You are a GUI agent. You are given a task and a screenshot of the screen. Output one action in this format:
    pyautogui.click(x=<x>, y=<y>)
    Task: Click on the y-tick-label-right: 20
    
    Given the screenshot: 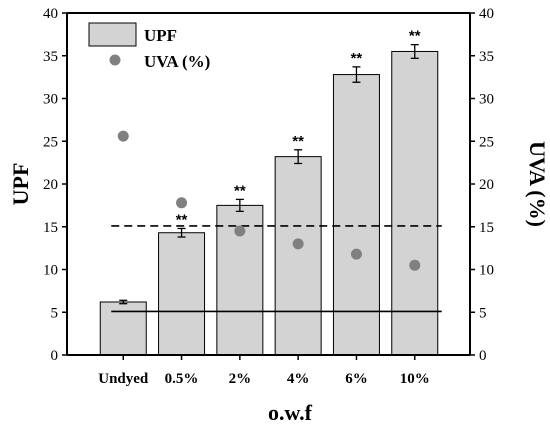 What is the action you would take?
    pyautogui.click(x=486, y=185)
    